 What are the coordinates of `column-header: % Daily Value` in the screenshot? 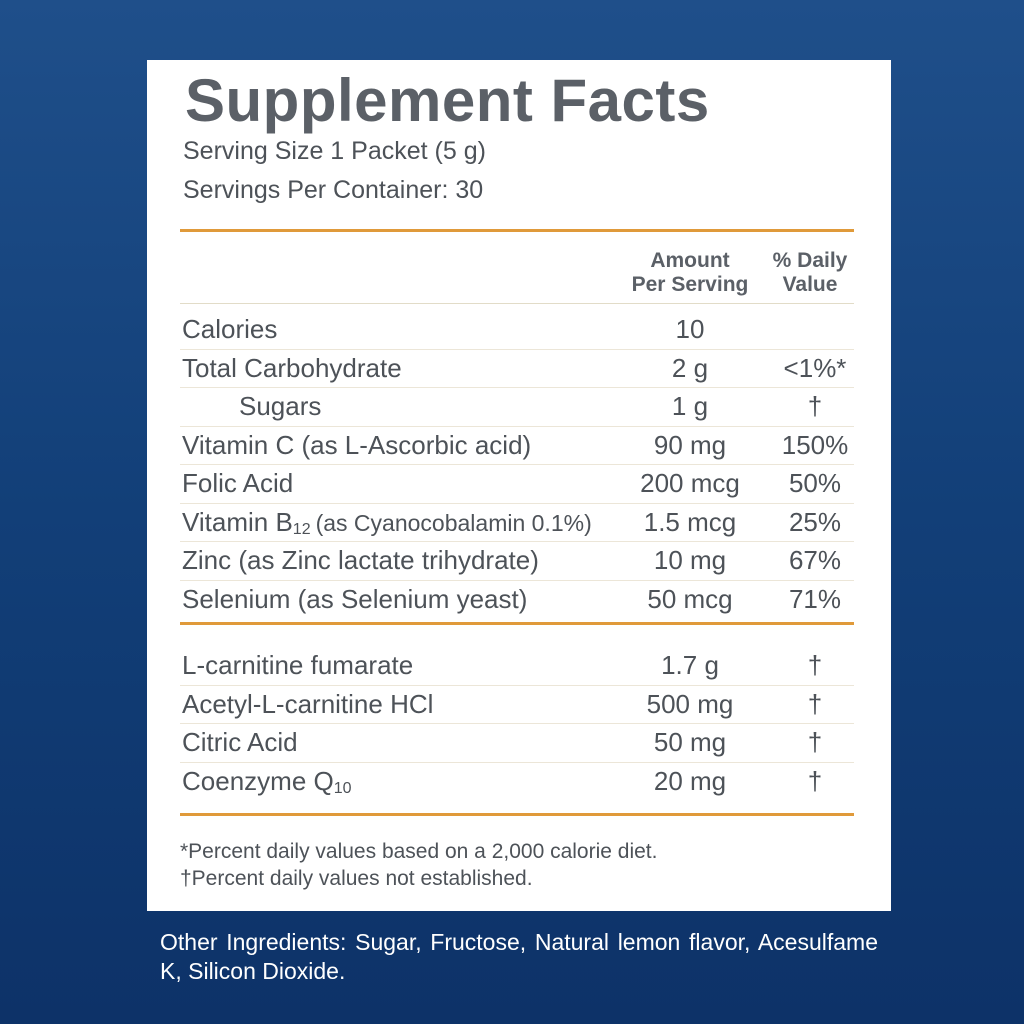 It's located at (810, 273).